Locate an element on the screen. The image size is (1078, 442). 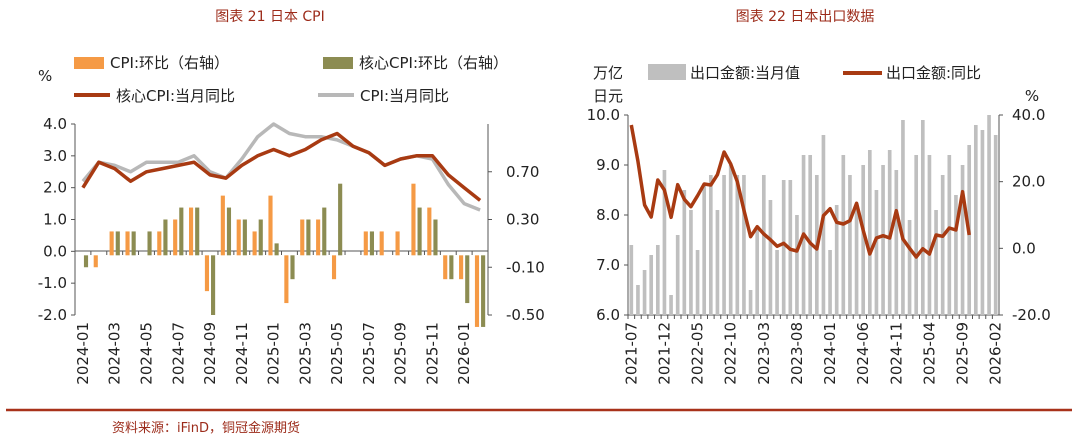
left-tick-label: 2.0 is located at coordinates (55, 188).